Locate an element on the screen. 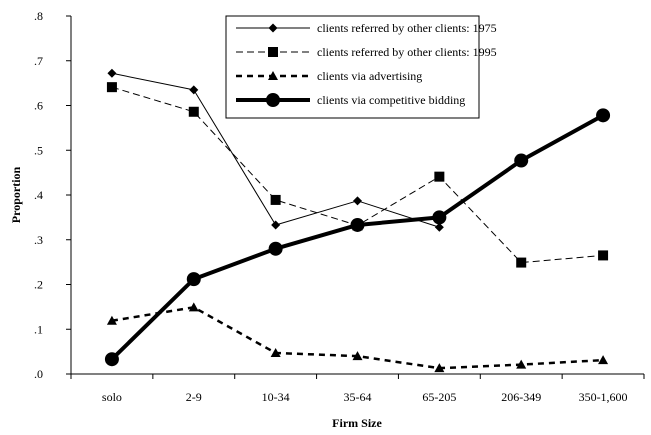  x-tick-label: 35-64 is located at coordinates (358, 397).